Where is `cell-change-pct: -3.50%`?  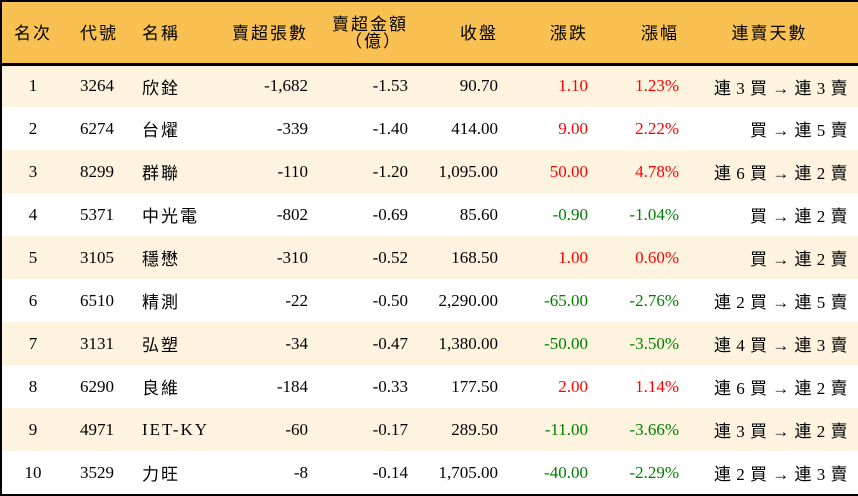
cell-change-pct: -3.50% is located at coordinates (654, 343).